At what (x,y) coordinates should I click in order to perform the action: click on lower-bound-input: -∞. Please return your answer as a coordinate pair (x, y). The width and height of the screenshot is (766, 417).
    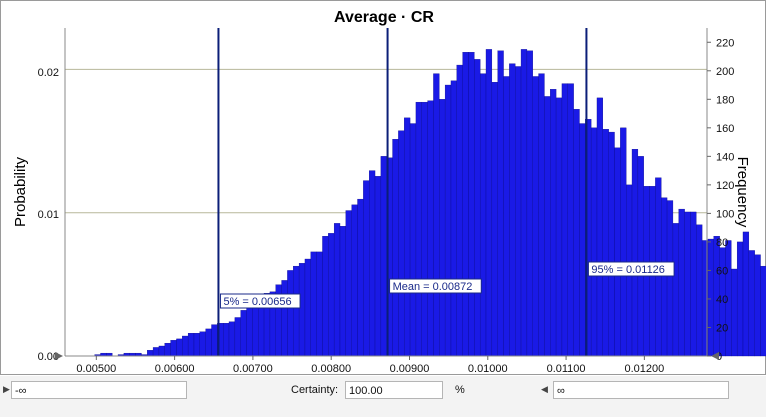
    Looking at the image, I should click on (99, 390).